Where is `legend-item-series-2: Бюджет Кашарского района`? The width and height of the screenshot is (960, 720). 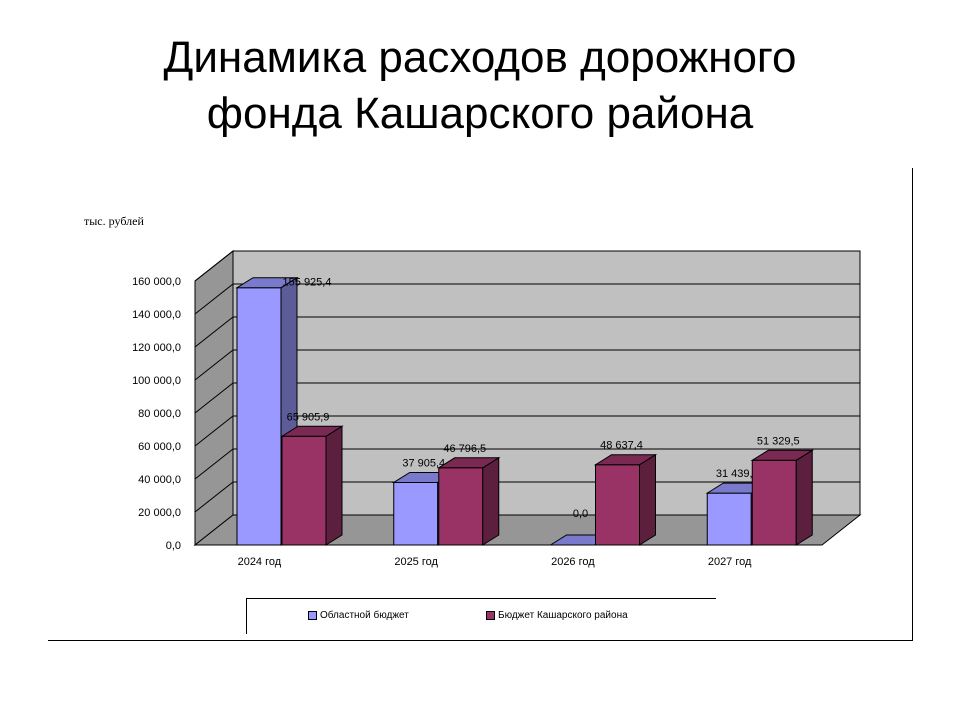
legend-item-series-2: Бюджет Кашарского района is located at coordinates (557, 615).